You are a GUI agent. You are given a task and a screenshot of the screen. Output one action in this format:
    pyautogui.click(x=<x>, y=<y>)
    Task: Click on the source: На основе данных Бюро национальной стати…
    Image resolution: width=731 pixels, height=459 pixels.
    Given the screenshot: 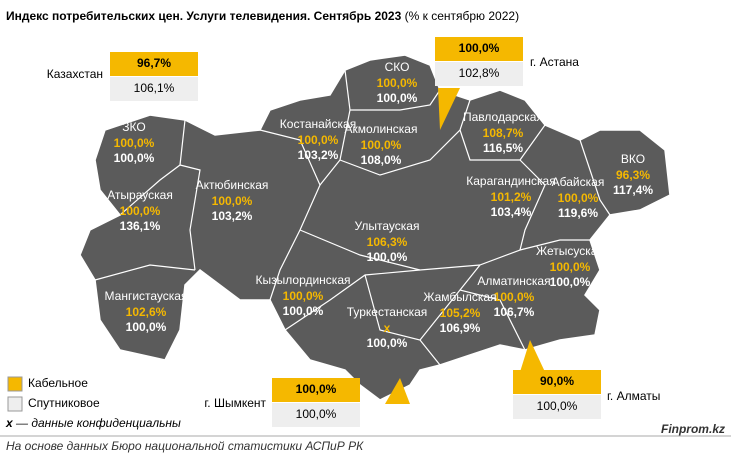 What is the action you would take?
    pyautogui.click(x=185, y=446)
    